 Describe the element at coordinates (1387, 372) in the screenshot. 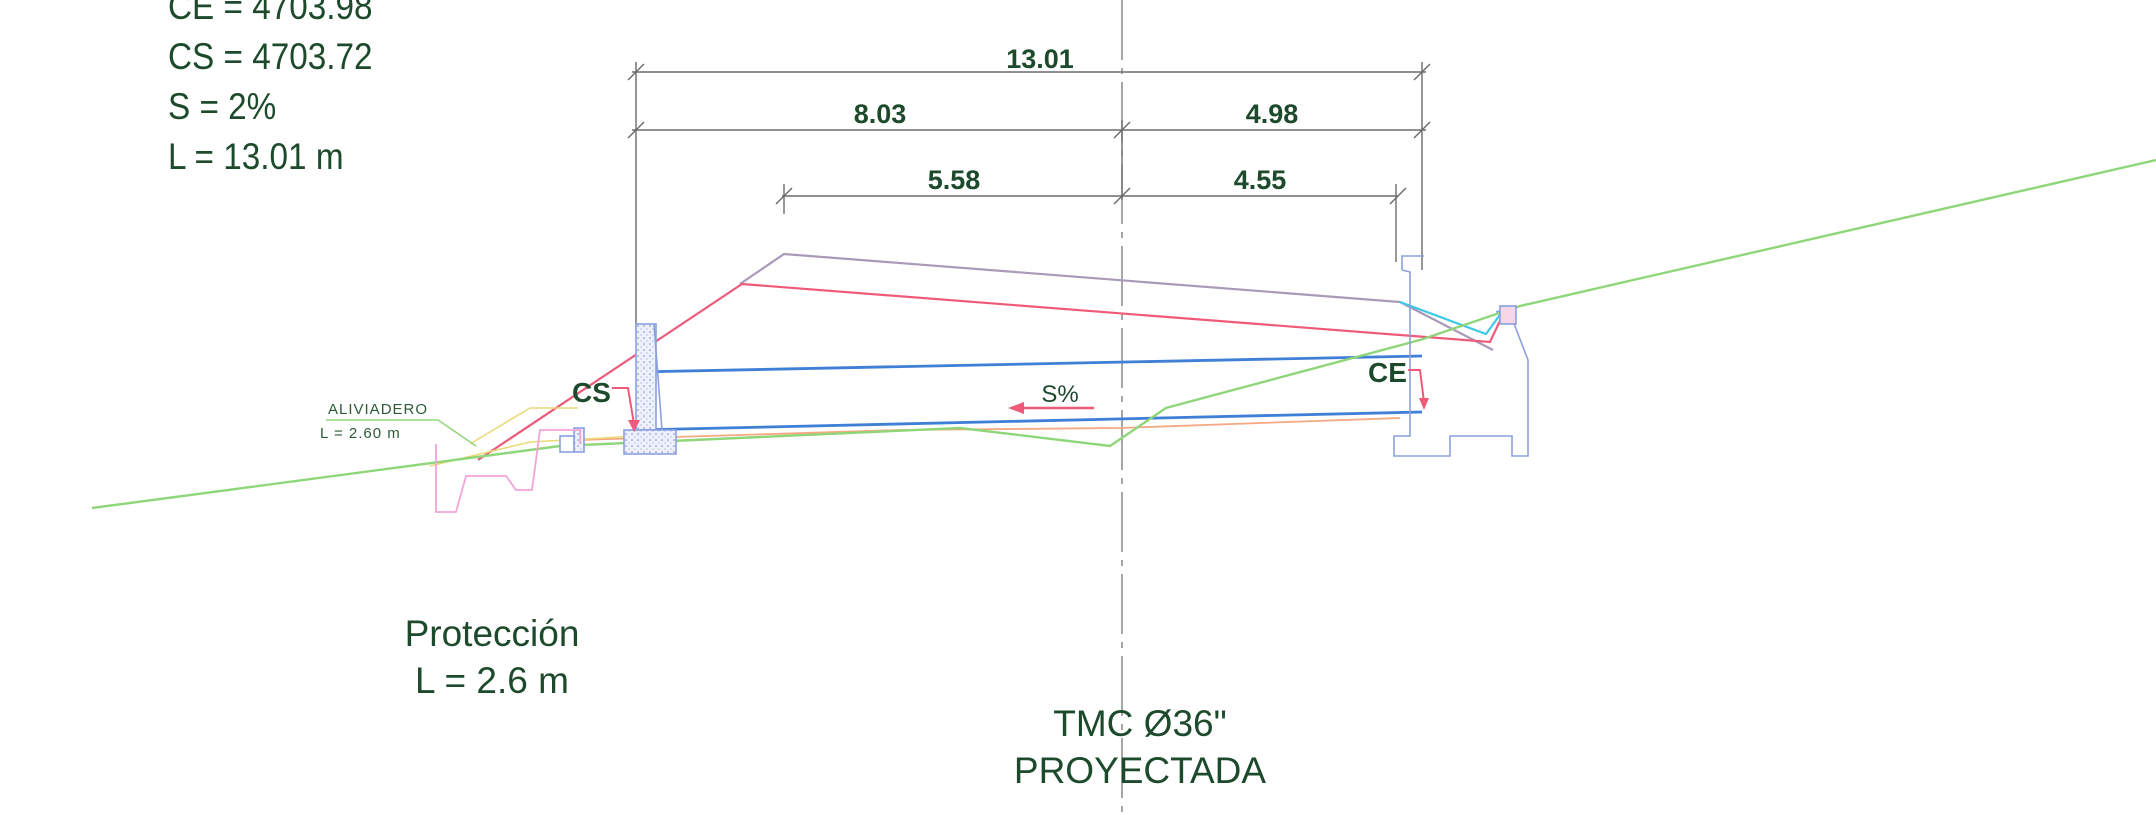

I see `ce-tag: CE` at that location.